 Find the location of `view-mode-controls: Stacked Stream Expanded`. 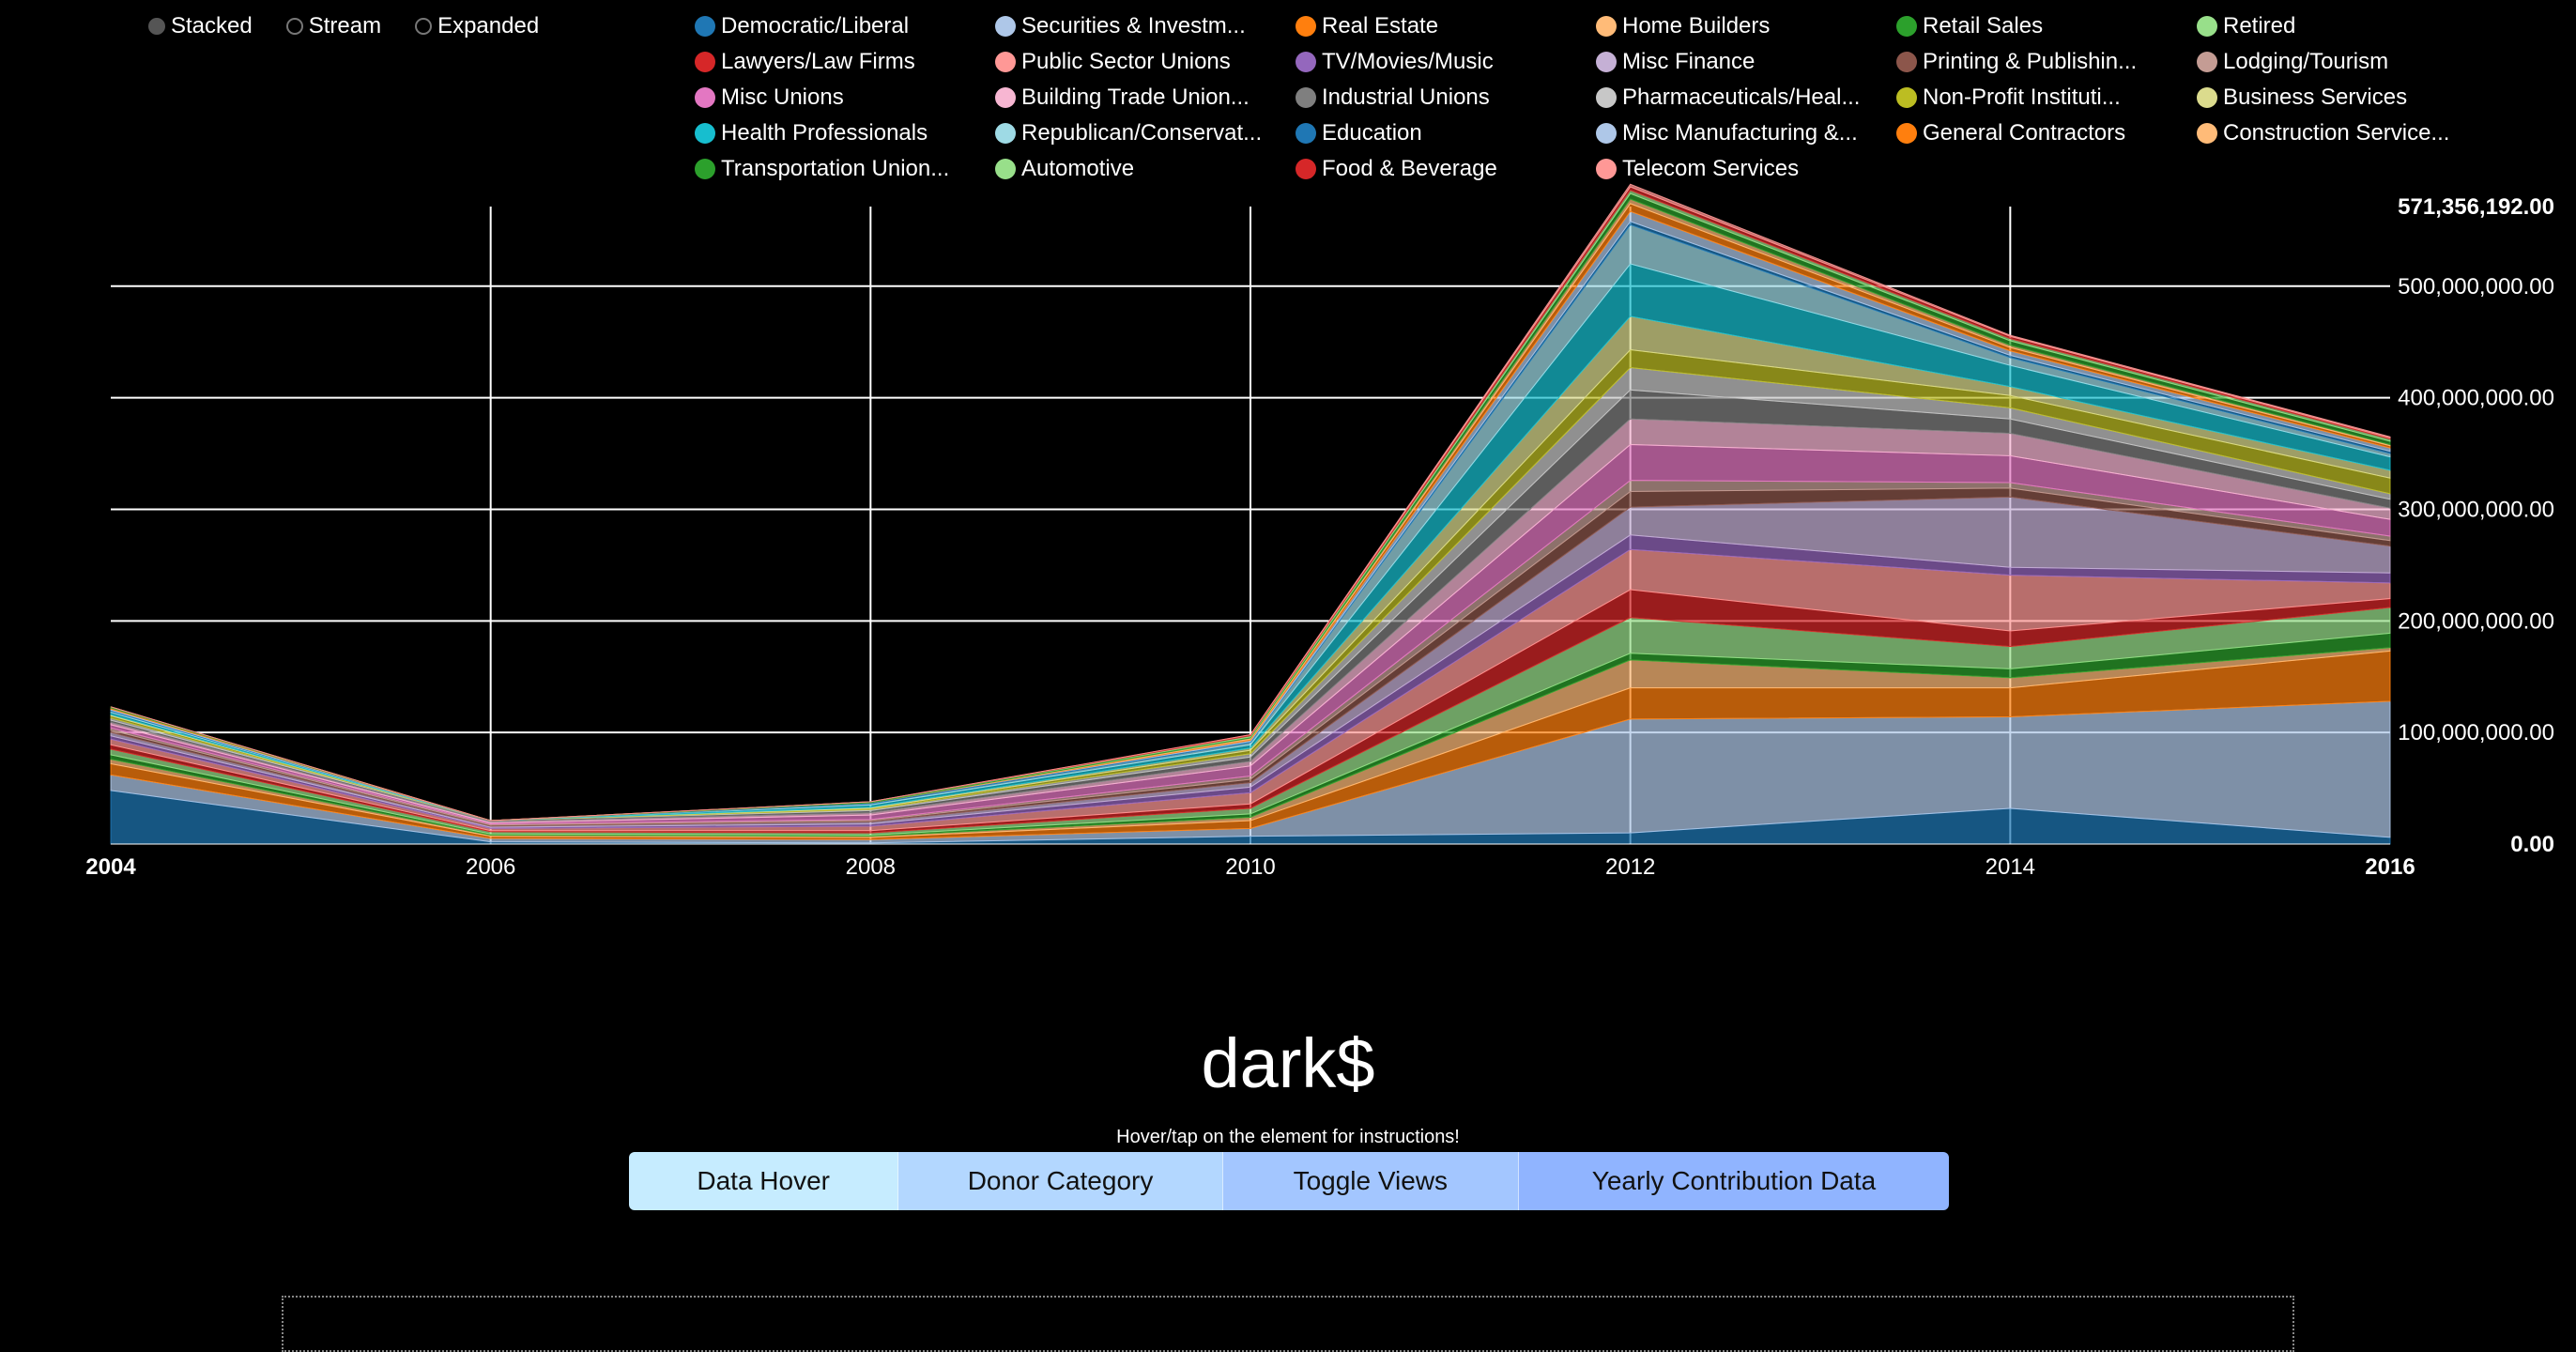

view-mode-controls: Stacked Stream Expanded is located at coordinates (344, 26).